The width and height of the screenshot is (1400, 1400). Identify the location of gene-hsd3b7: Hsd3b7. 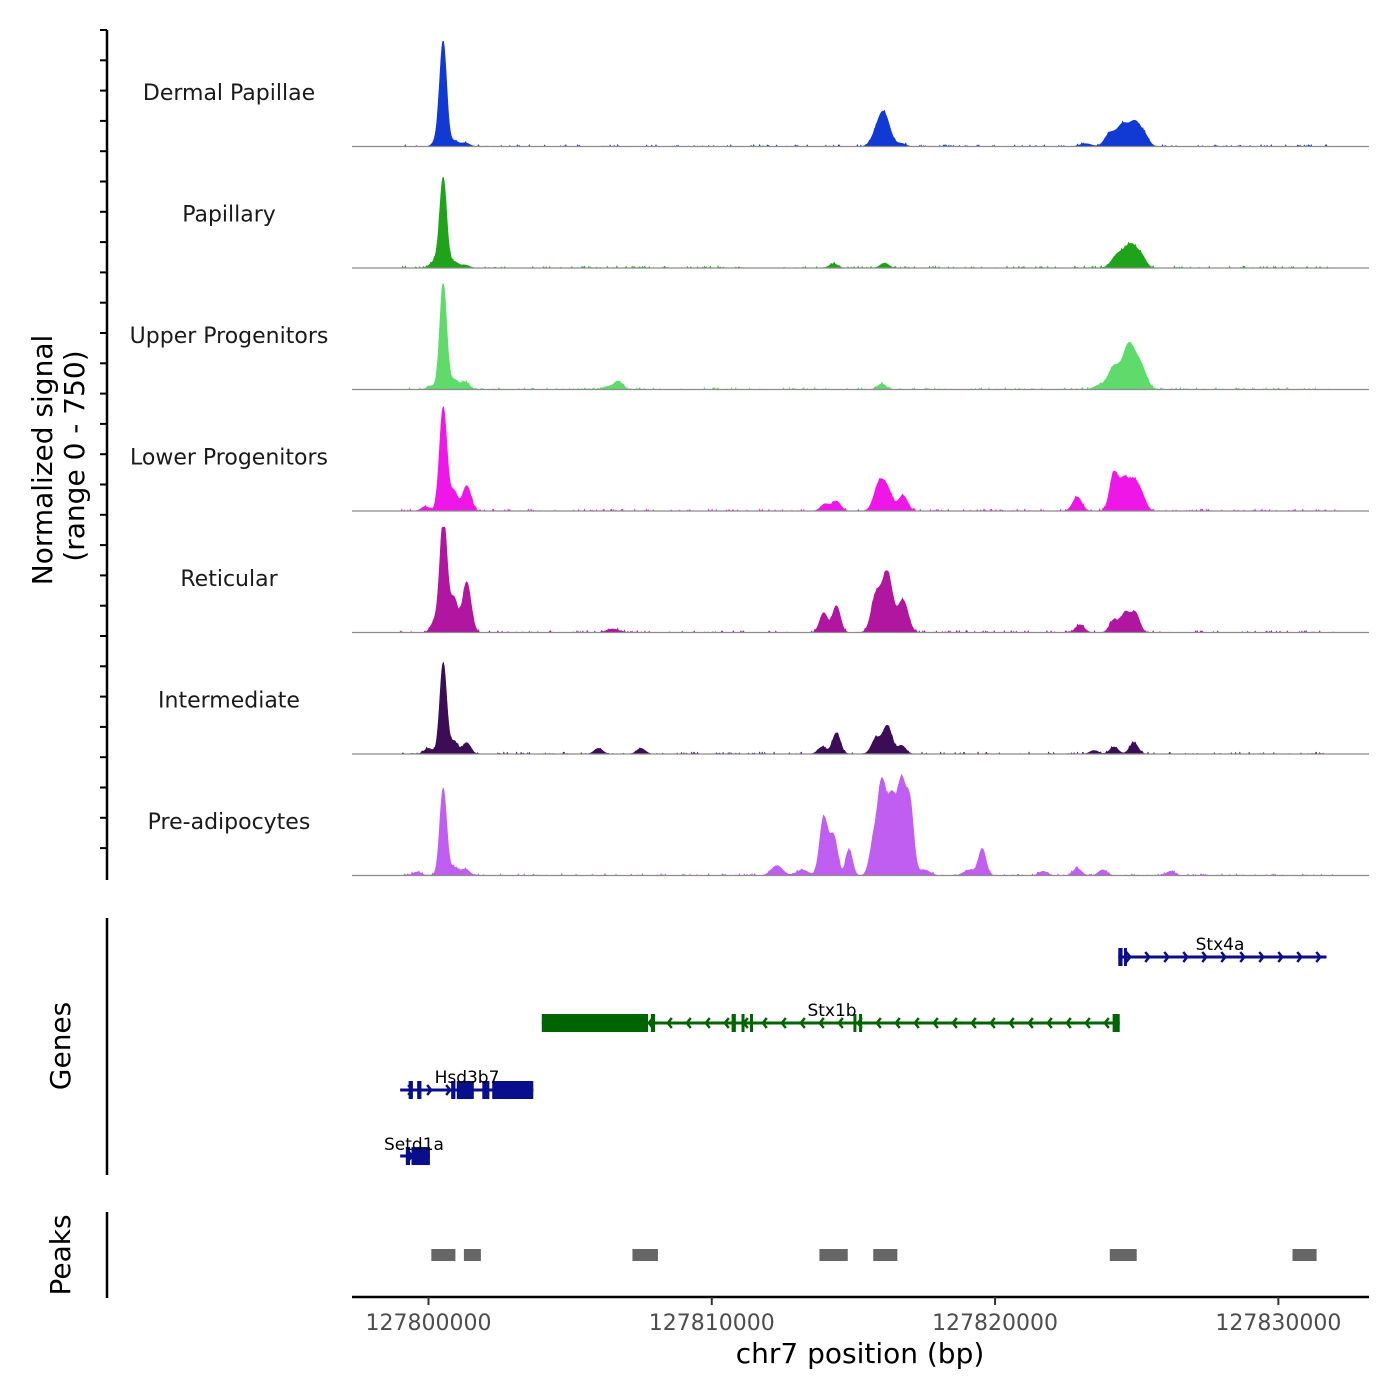
(467, 1083).